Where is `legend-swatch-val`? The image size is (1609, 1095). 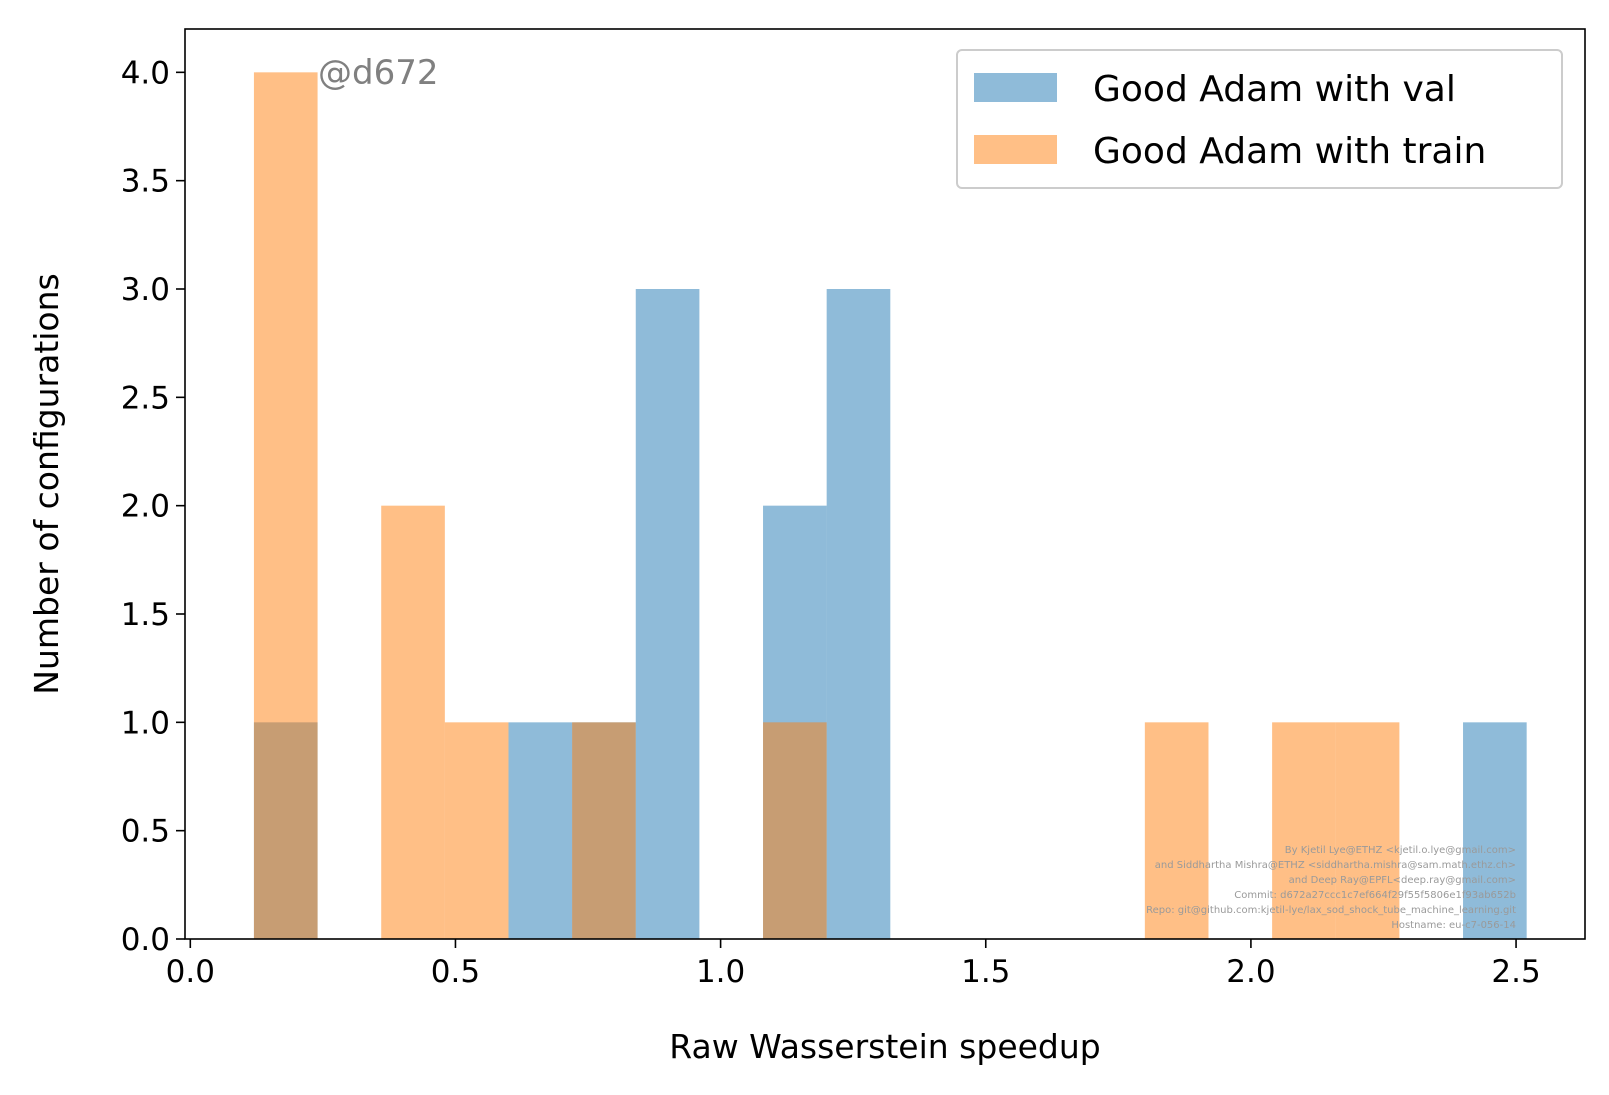
legend-swatch-val is located at coordinates (1015, 87).